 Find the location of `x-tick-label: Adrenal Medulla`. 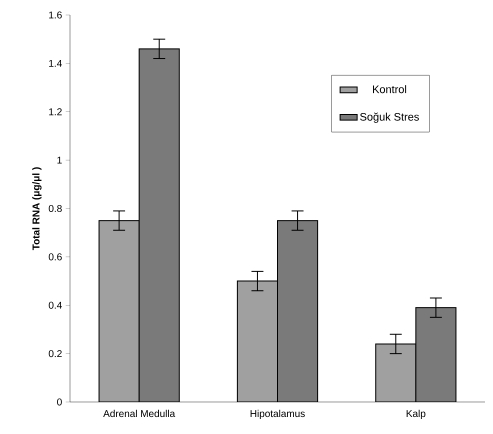

x-tick-label: Adrenal Medulla is located at coordinates (139, 414).